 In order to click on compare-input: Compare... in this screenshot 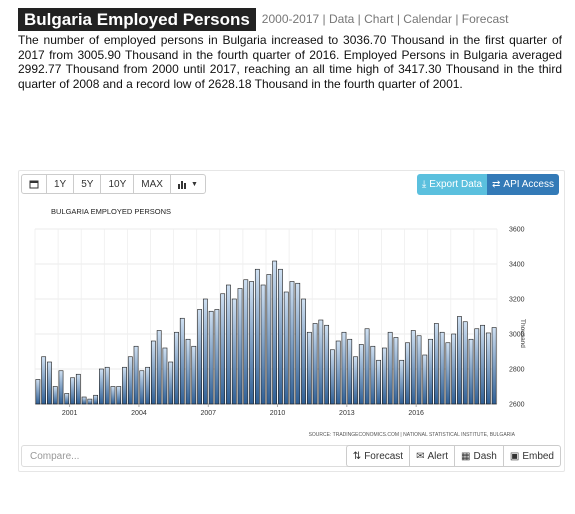, I will do `click(186, 456)`.